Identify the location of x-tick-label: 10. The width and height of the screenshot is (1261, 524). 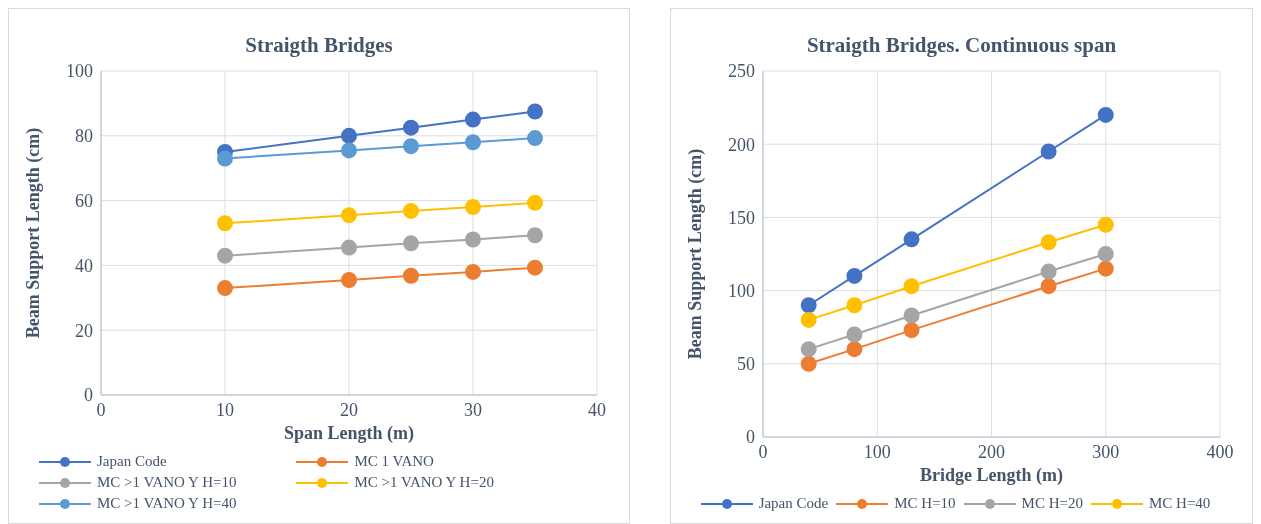
(225, 409).